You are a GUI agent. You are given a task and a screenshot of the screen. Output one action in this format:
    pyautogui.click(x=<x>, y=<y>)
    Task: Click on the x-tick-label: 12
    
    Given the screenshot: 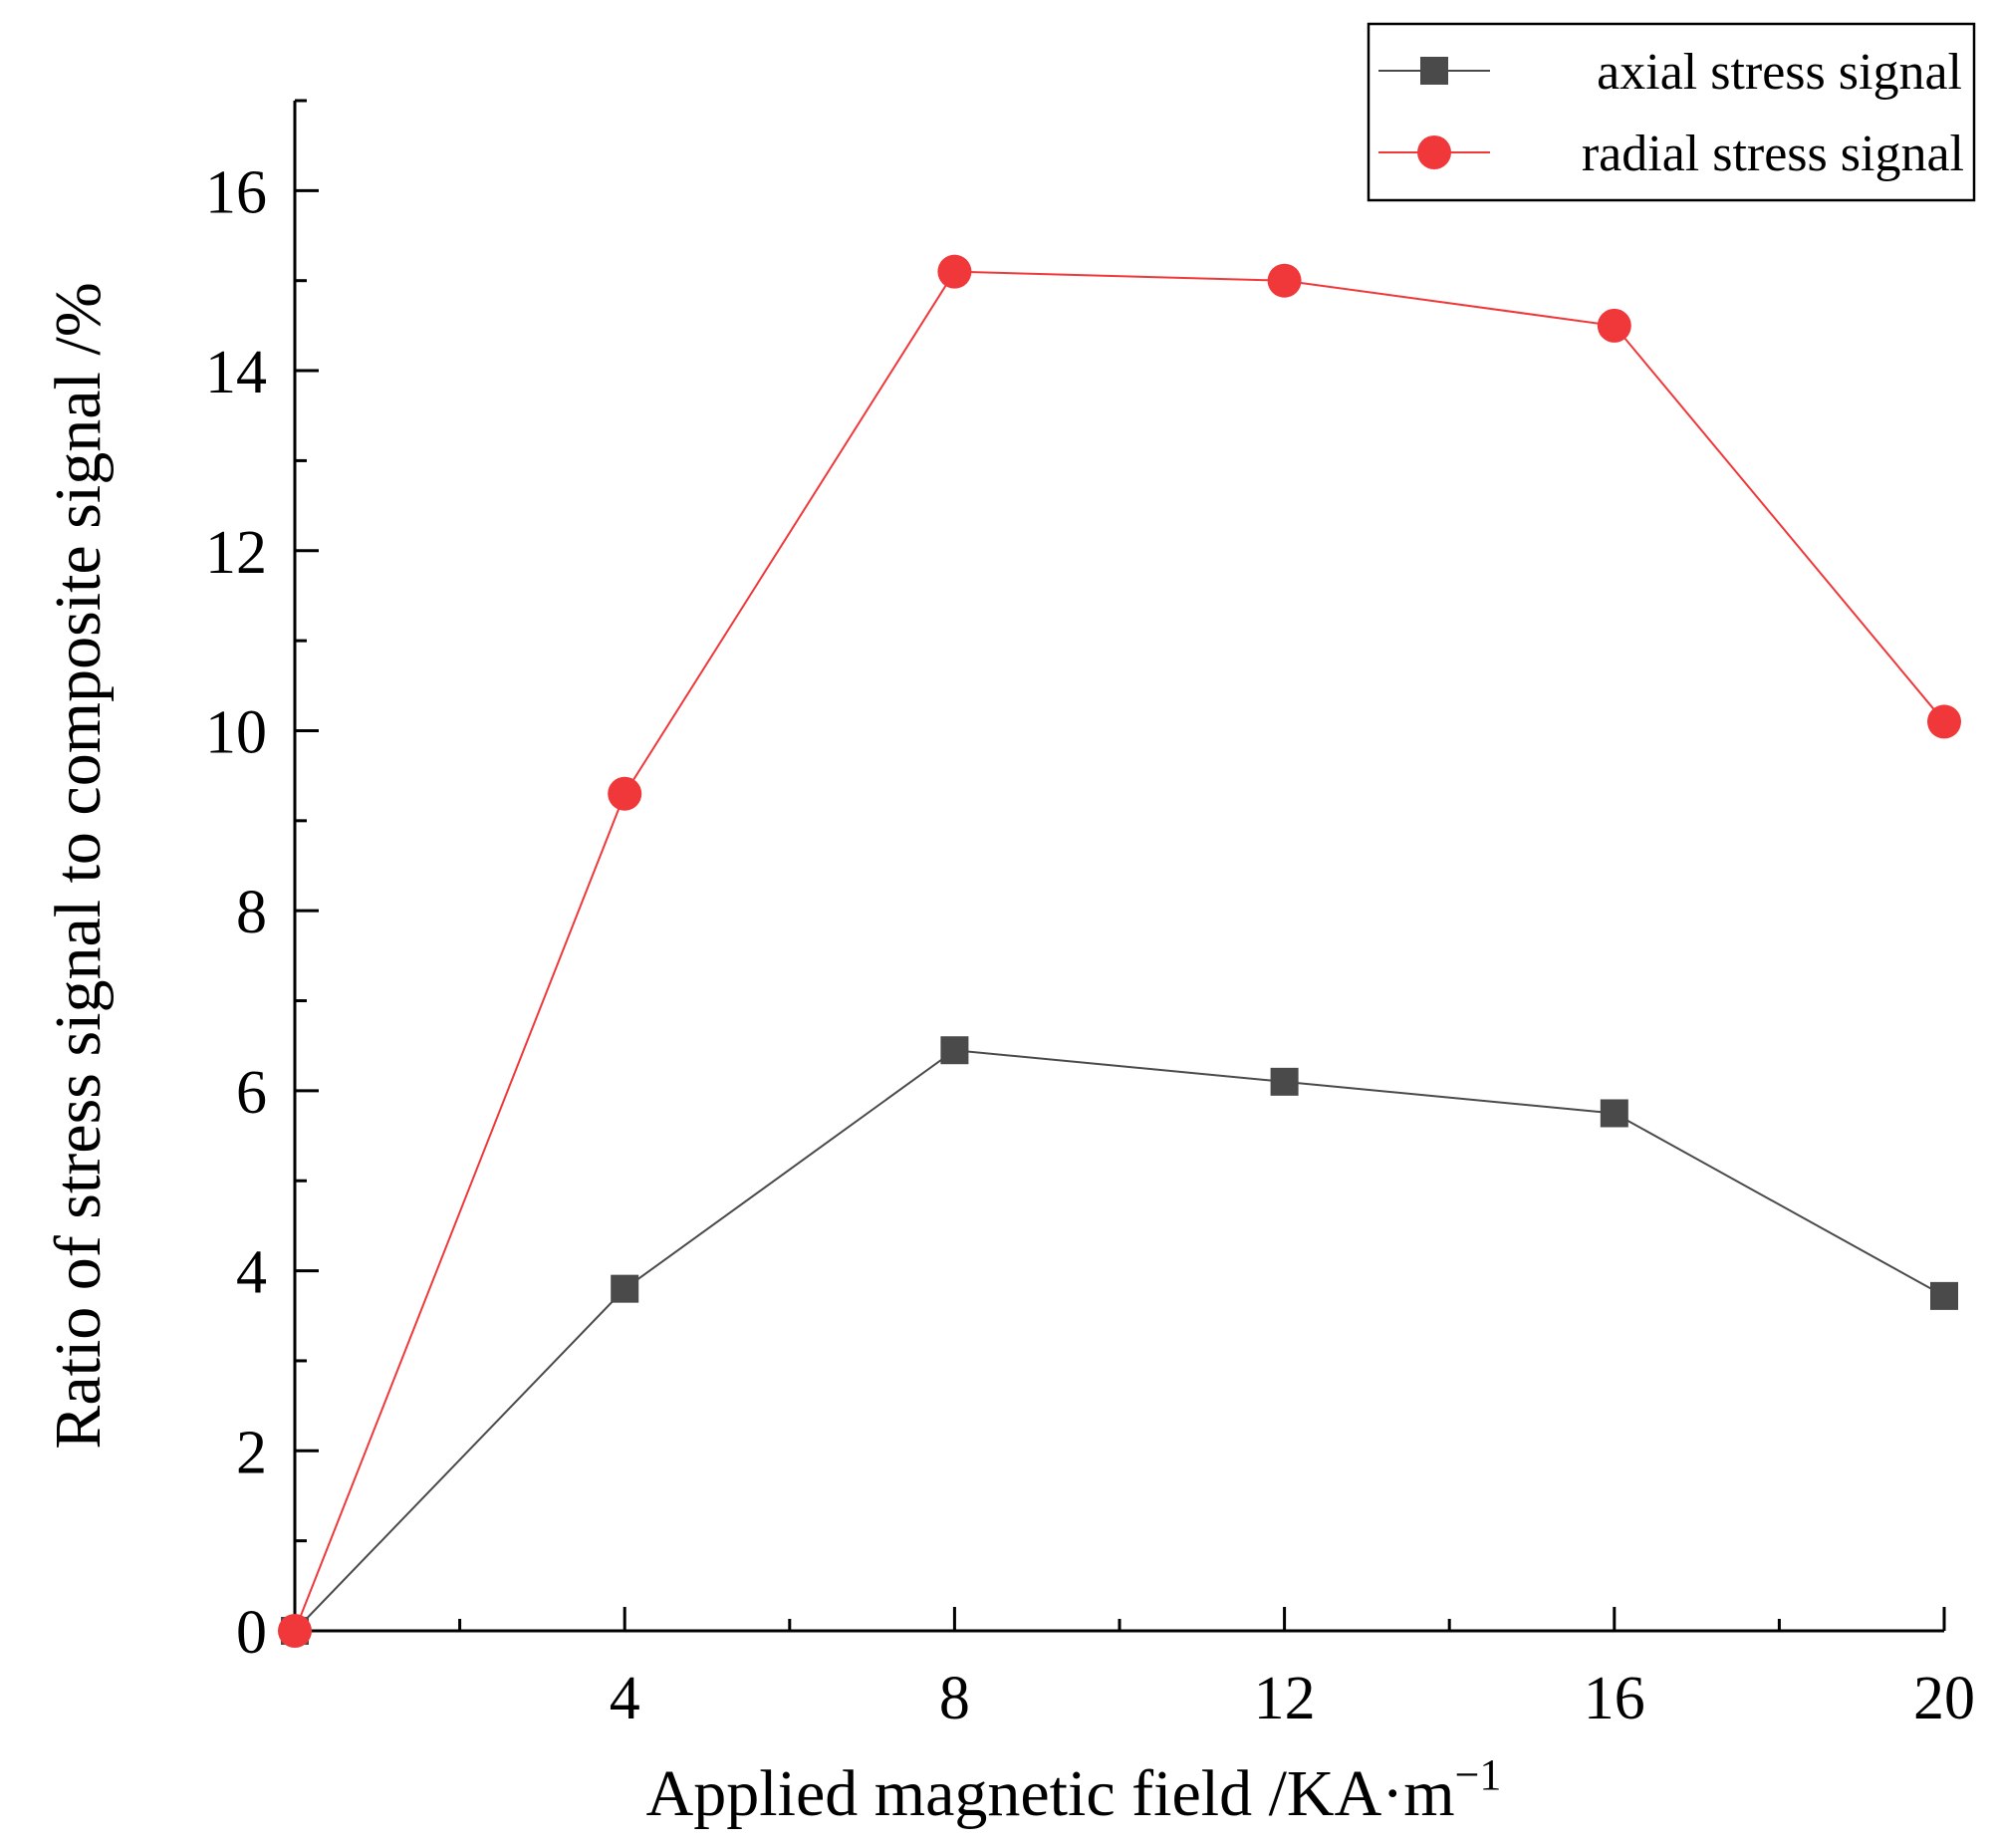 What is the action you would take?
    pyautogui.click(x=1285, y=1699)
    